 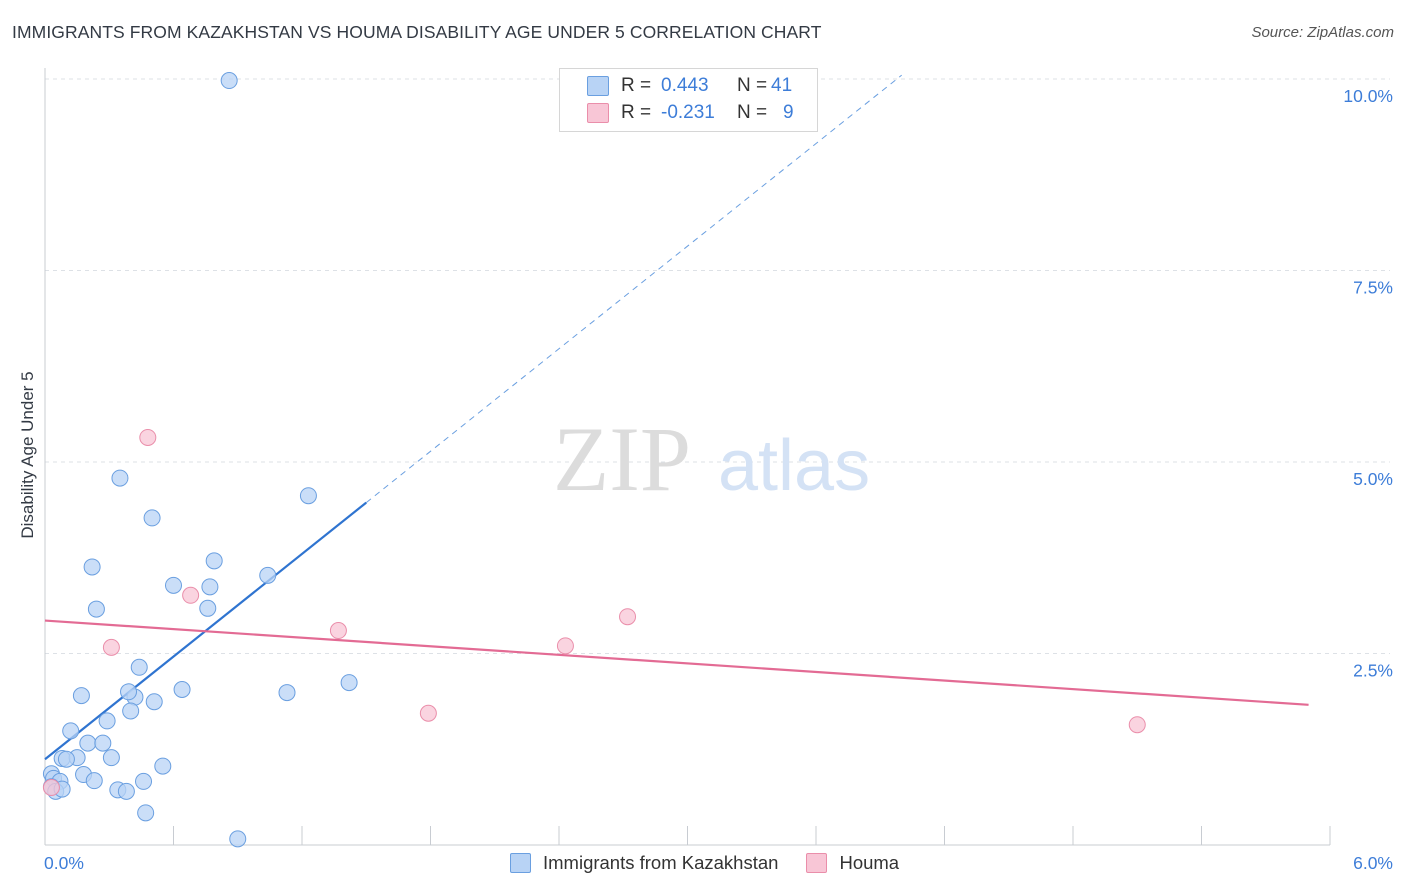 What do you see at coordinates (64, 863) in the screenshot?
I see `x-tick-label: 0.0%` at bounding box center [64, 863].